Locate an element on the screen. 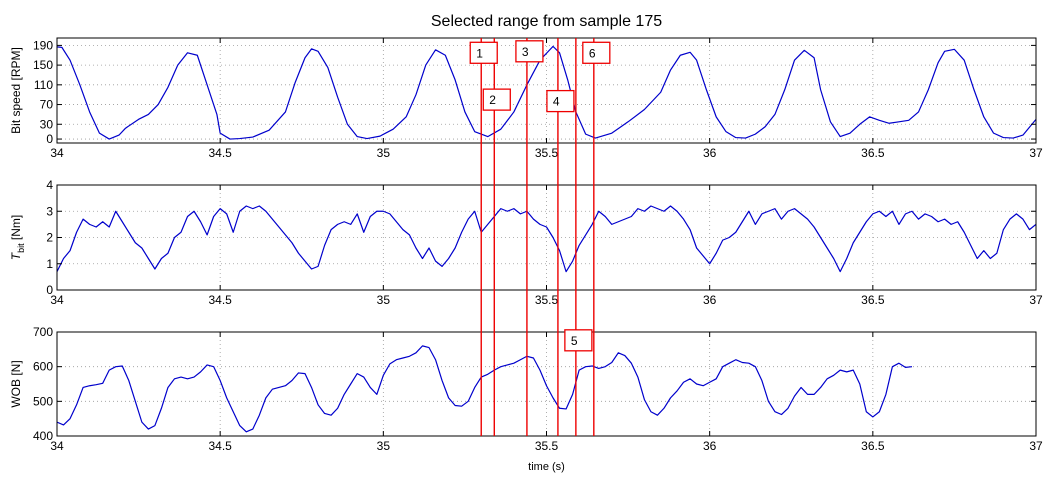 Image resolution: width=1044 pixels, height=479 pixels. panel-2-xtick-label-2: 35 is located at coordinates (384, 446).